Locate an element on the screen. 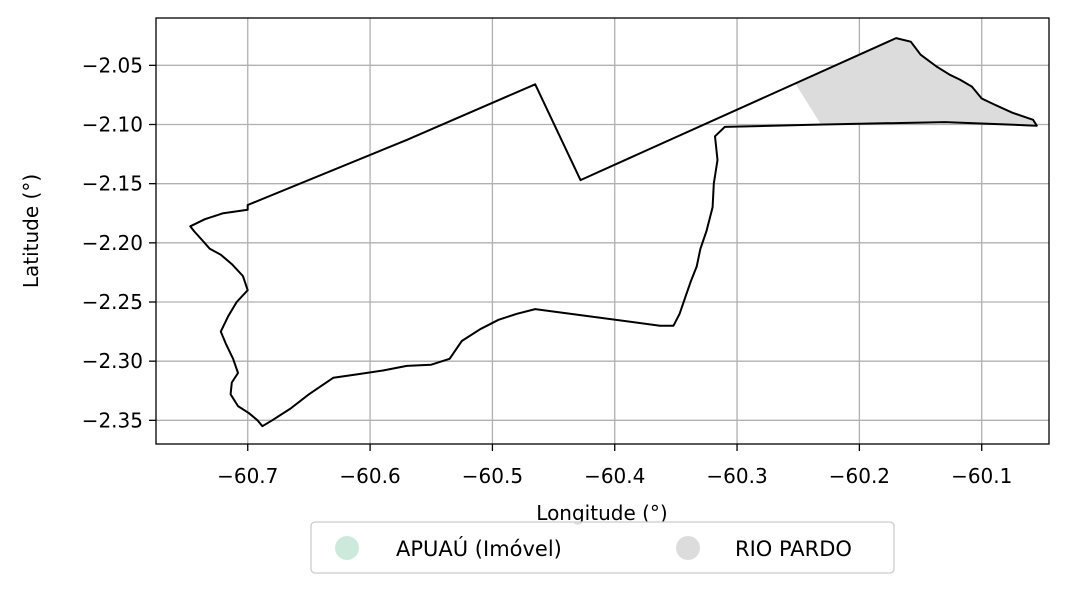 The height and width of the screenshot is (592, 1068). x-tick-label: −60.2 is located at coordinates (859, 476).